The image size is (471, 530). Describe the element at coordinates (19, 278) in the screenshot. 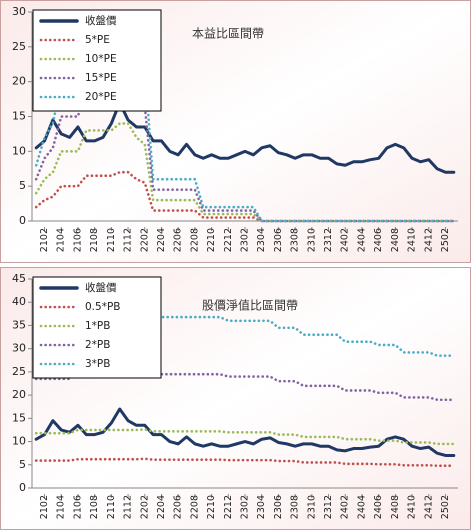

I see `y-tick-label: 45` at that location.